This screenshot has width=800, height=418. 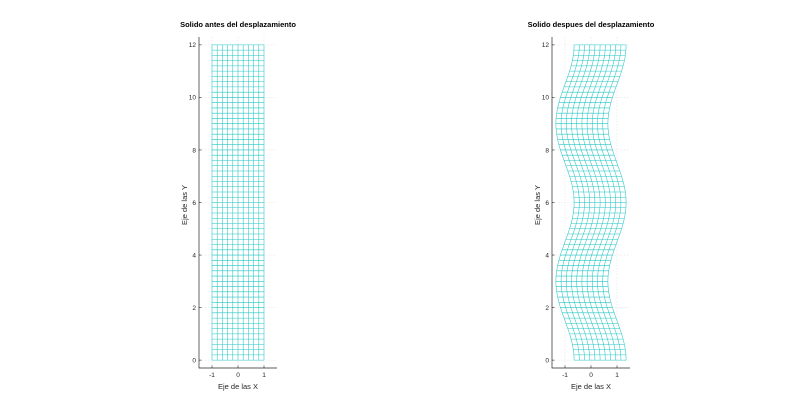 I want to click on chart-title: Solido despues del desplazamiento, so click(x=591, y=24).